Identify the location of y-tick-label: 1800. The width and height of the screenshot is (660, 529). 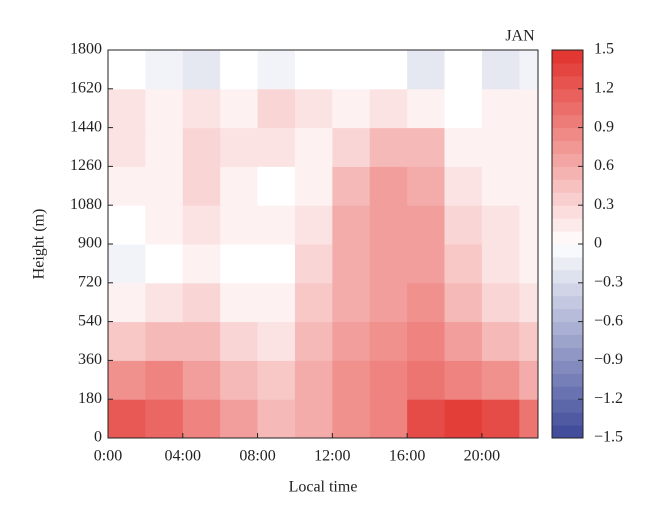
(86, 49).